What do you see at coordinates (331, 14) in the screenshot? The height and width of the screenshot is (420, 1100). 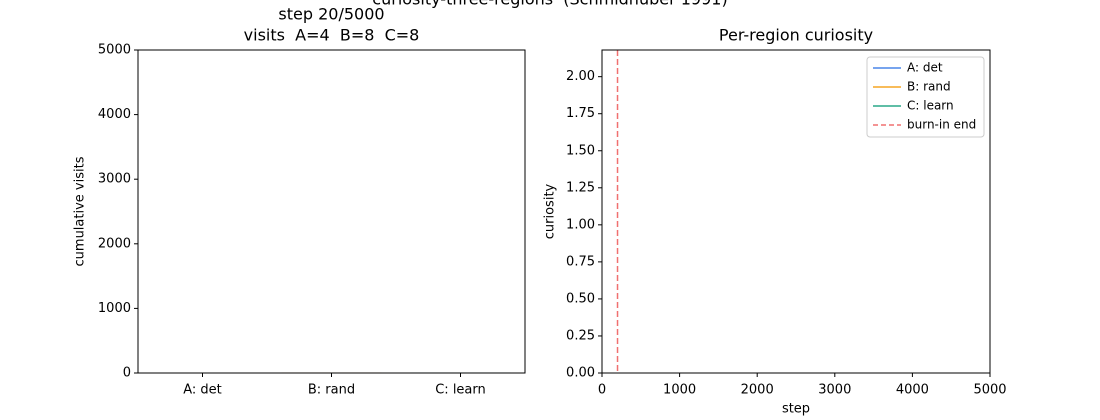 I see `chart-title: step 20/5000` at bounding box center [331, 14].